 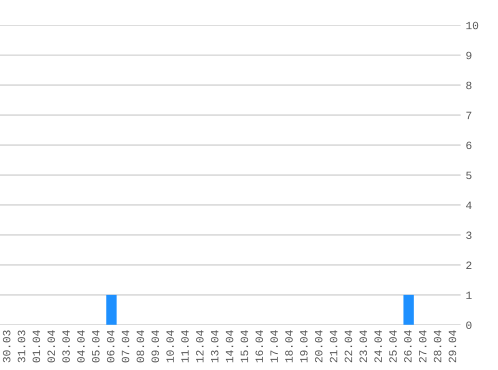 I want to click on x-tick-label: 12.04, so click(x=200, y=346).